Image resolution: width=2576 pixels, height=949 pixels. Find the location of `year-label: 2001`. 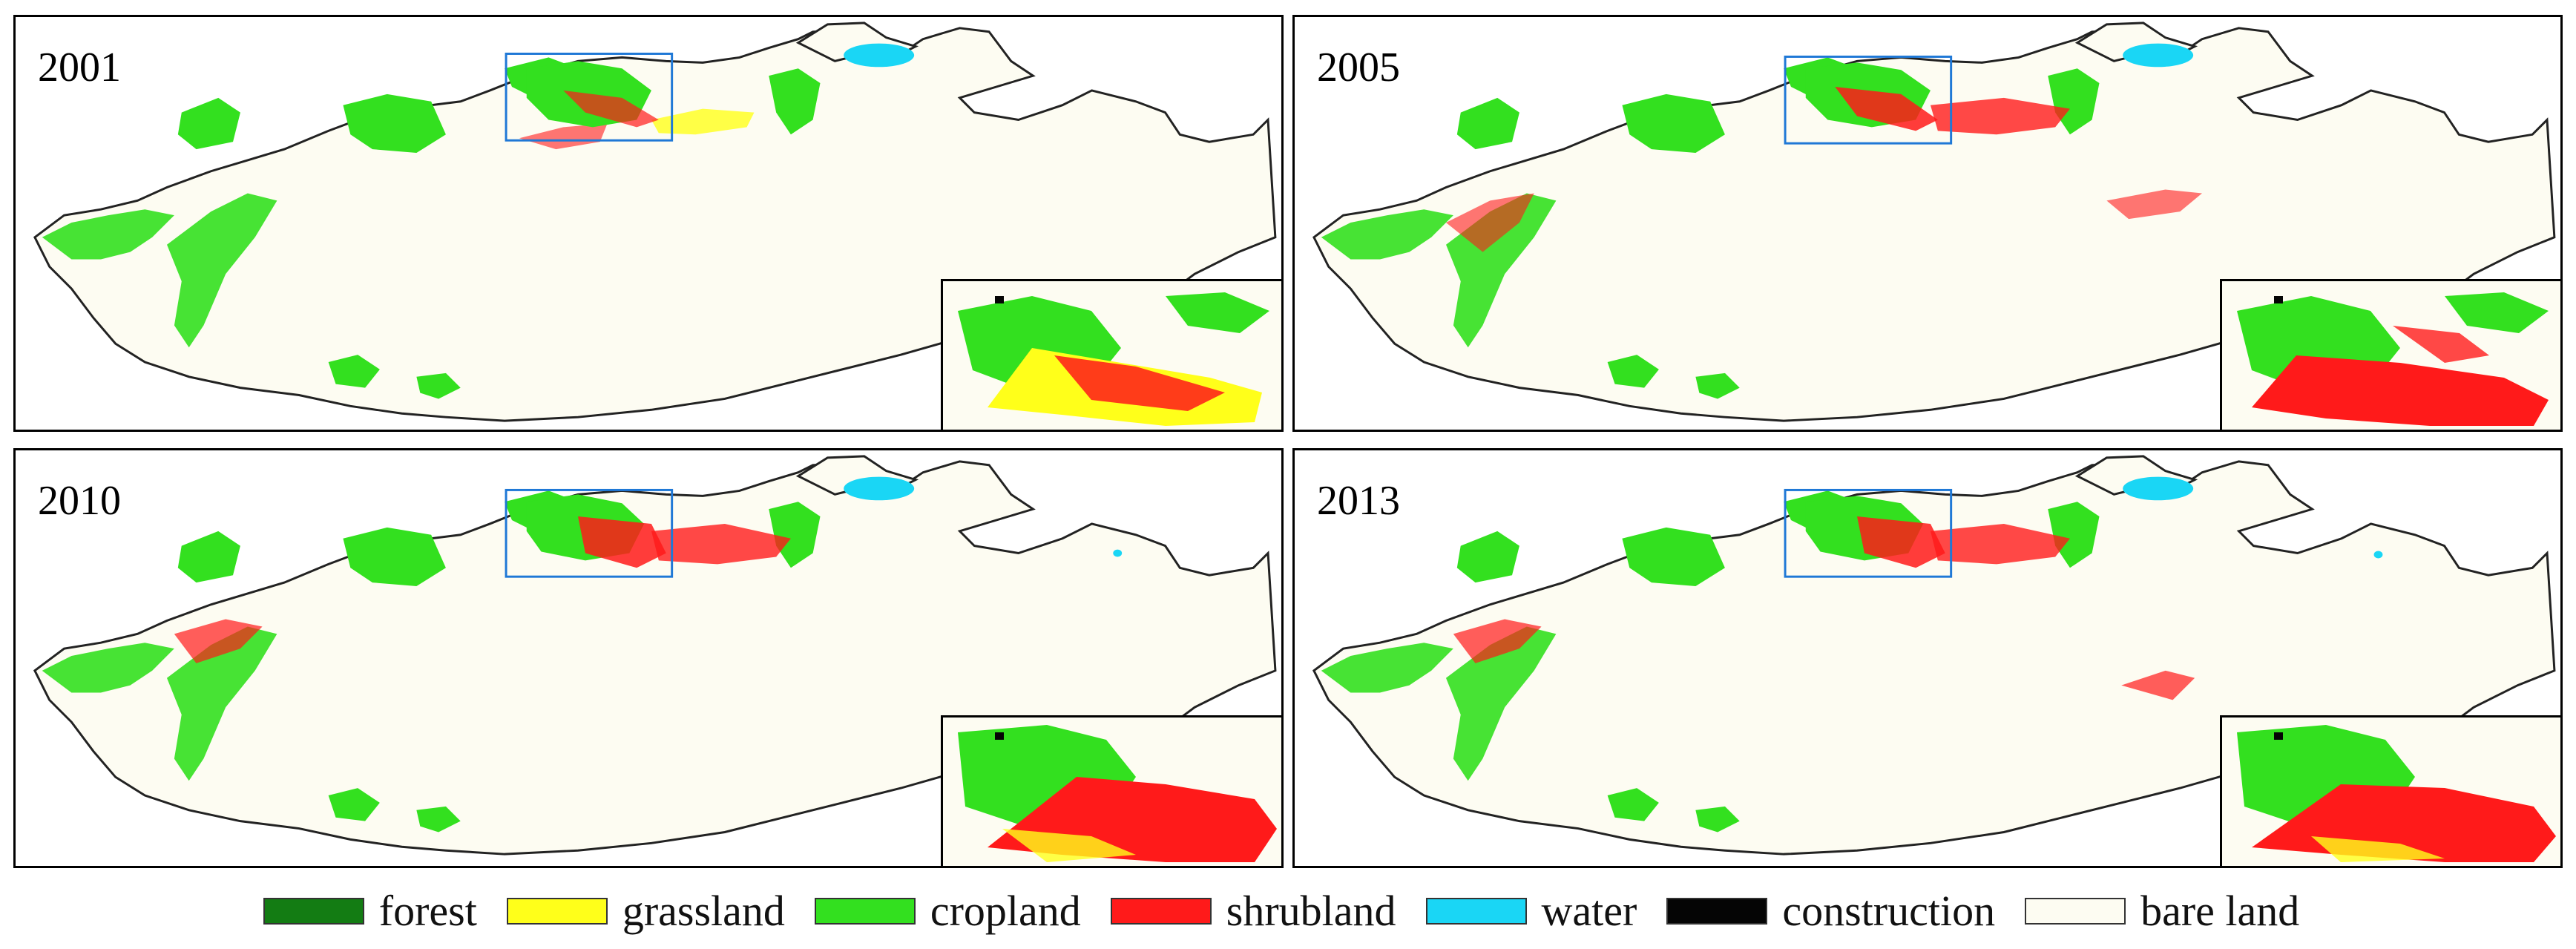

year-label: 2001 is located at coordinates (79, 68).